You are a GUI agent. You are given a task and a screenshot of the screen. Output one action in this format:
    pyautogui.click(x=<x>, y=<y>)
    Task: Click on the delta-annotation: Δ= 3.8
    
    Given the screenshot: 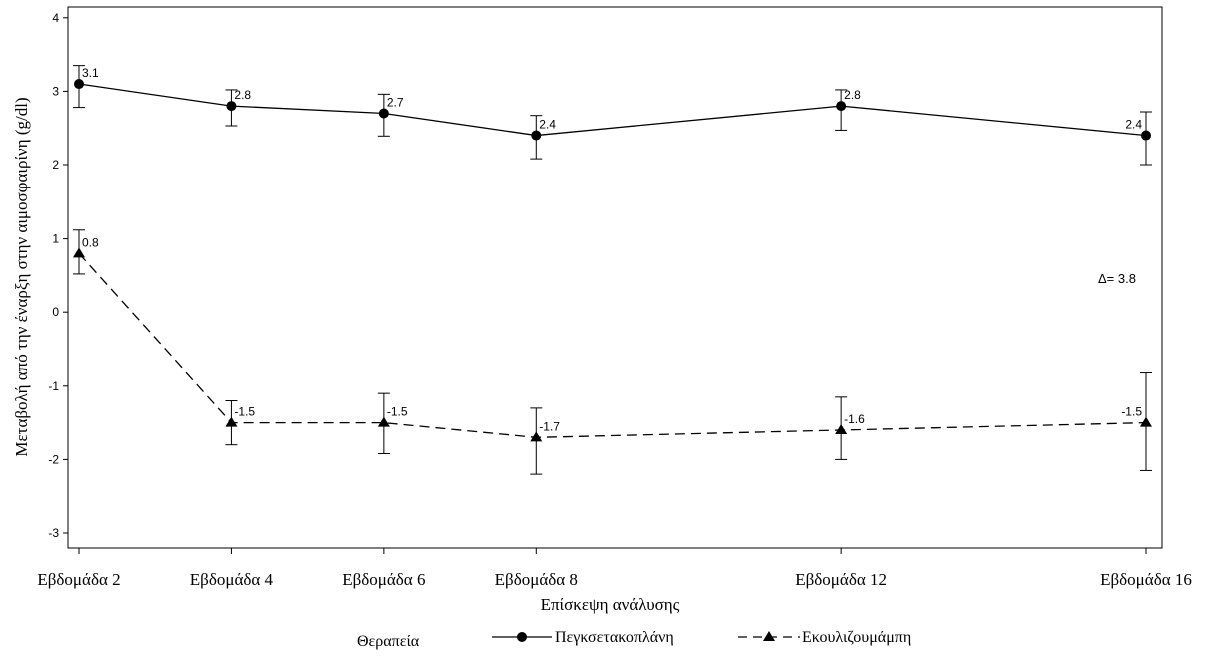 What is the action you would take?
    pyautogui.click(x=1117, y=278)
    